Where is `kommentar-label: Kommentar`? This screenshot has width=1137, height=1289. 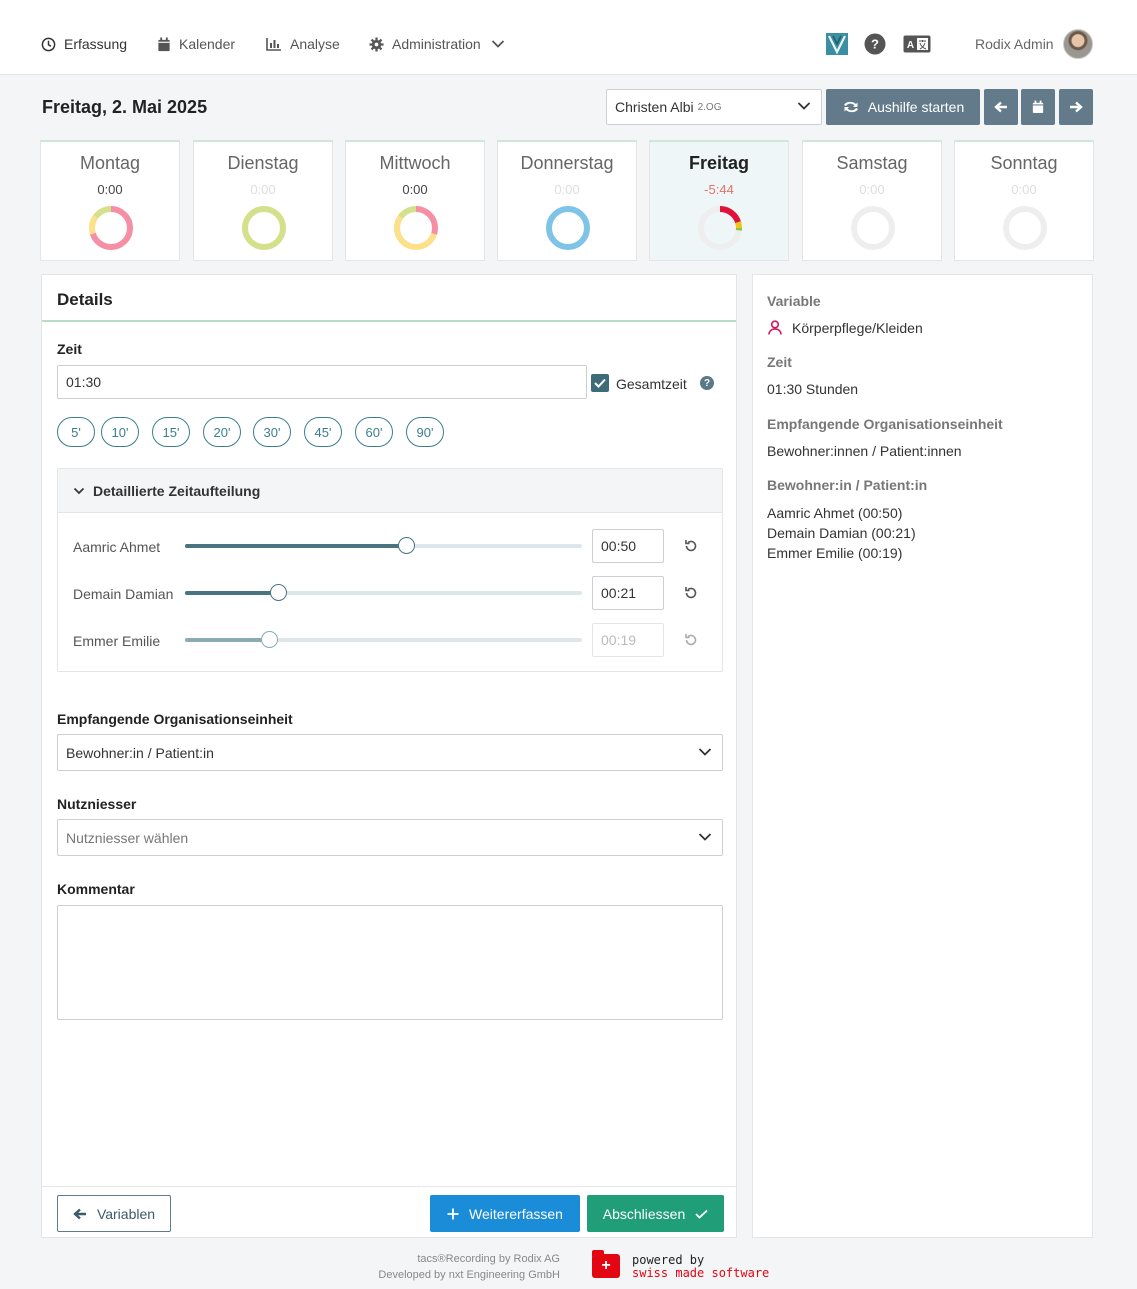
kommentar-label: Kommentar is located at coordinates (96, 889).